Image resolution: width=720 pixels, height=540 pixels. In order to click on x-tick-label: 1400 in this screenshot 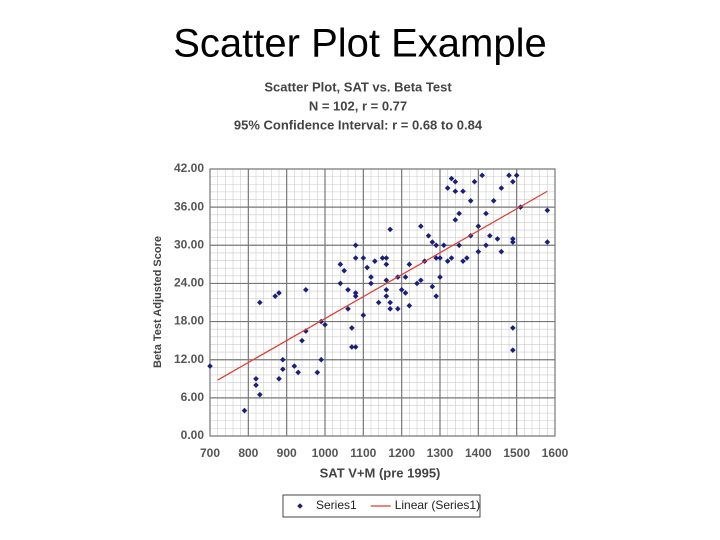, I will do `click(478, 453)`.